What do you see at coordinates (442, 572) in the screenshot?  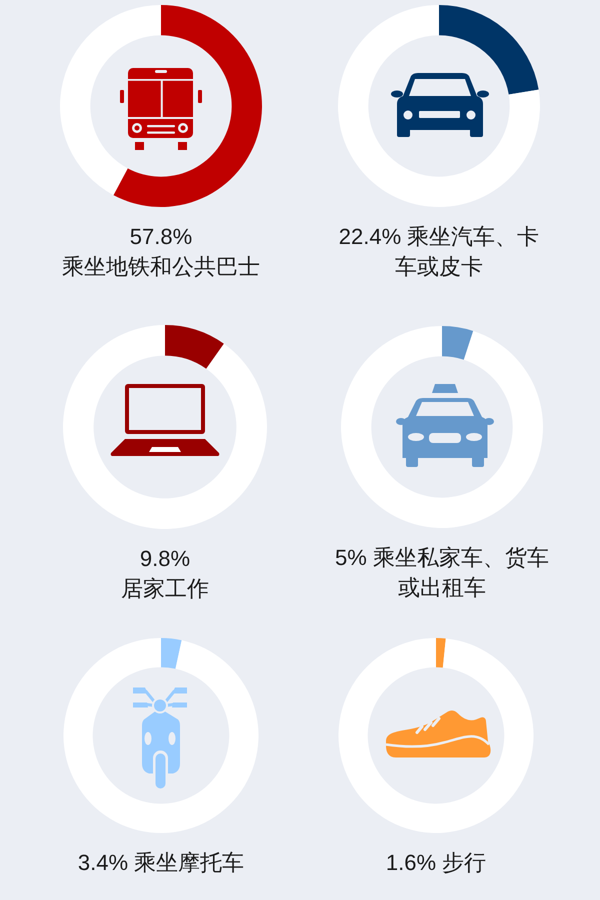 I see `text: 5% 乘坐私家车、货车或出租车` at bounding box center [442, 572].